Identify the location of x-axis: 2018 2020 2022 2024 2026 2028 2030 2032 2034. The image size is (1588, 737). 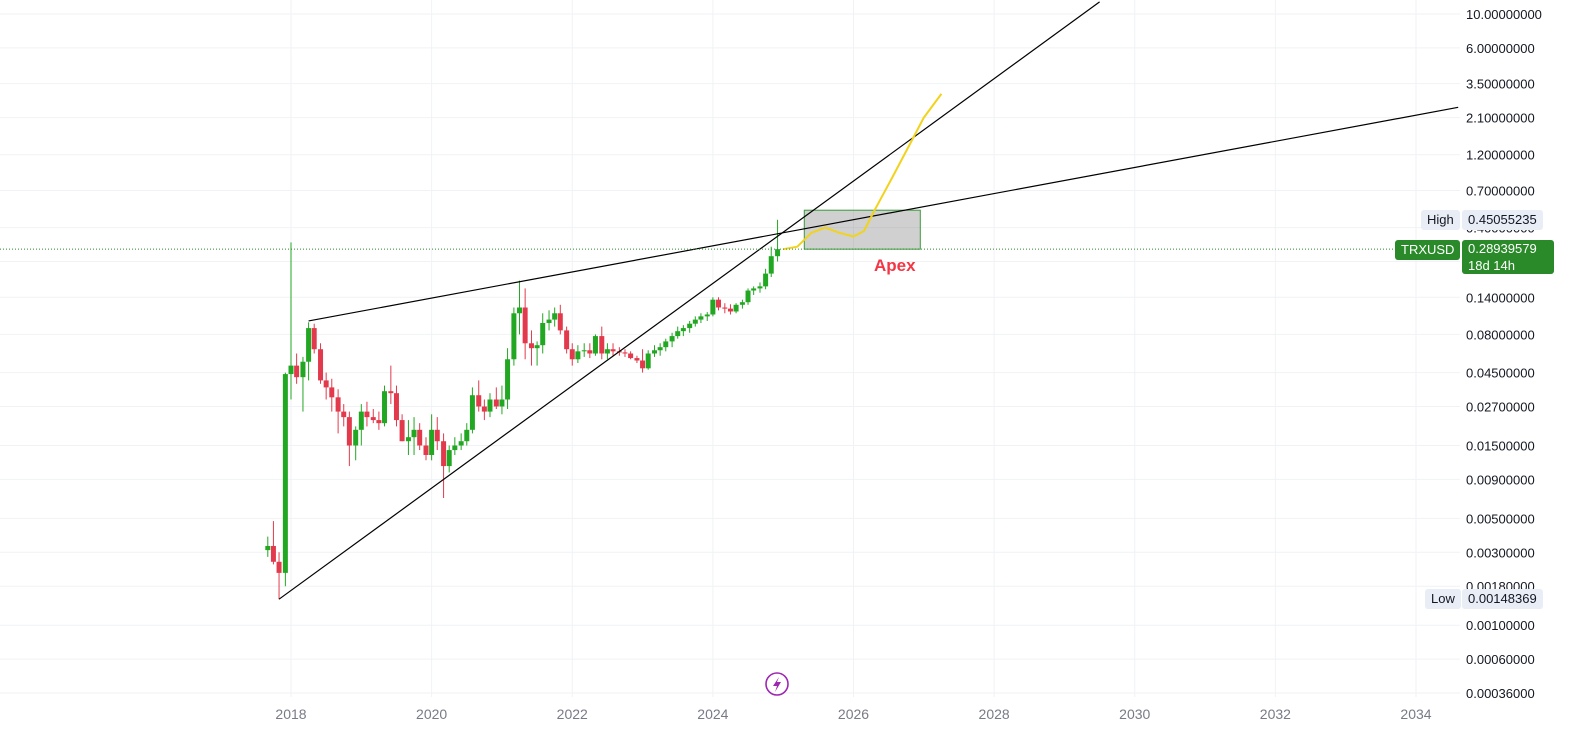
(853, 714).